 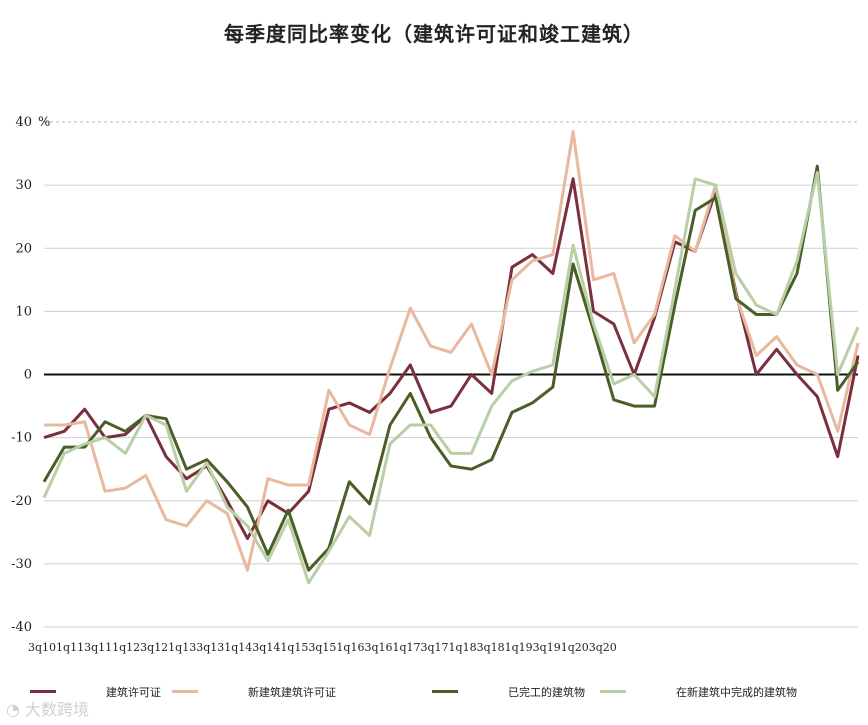 What do you see at coordinates (23, 248) in the screenshot?
I see `y-tick-label: 20` at bounding box center [23, 248].